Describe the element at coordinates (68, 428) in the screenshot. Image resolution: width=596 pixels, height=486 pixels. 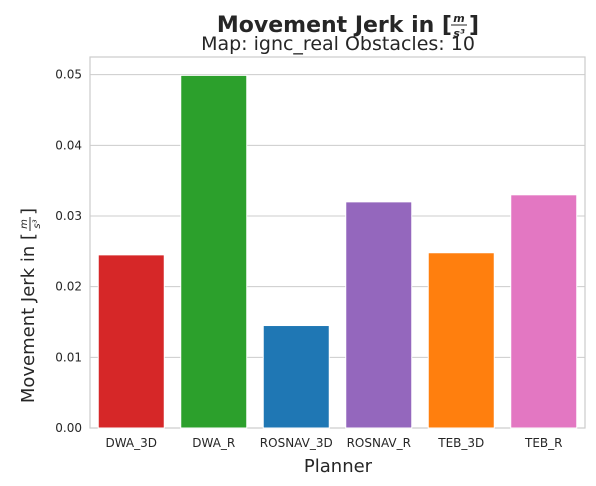
I see `y-tick-label: 0.00` at that location.